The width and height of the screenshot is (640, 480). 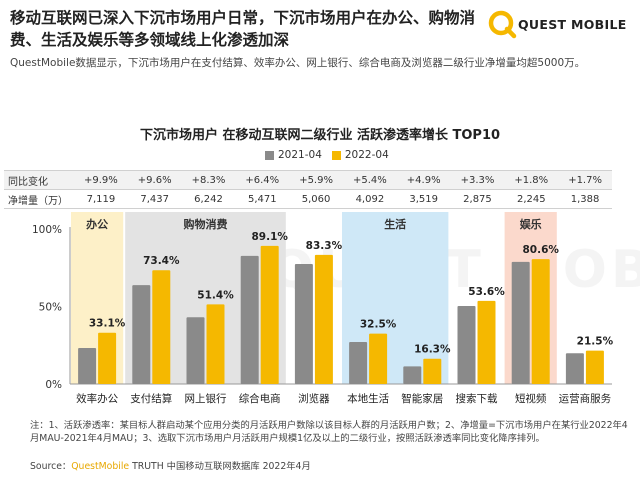 I want to click on data-label: 80.6%, so click(x=540, y=250).